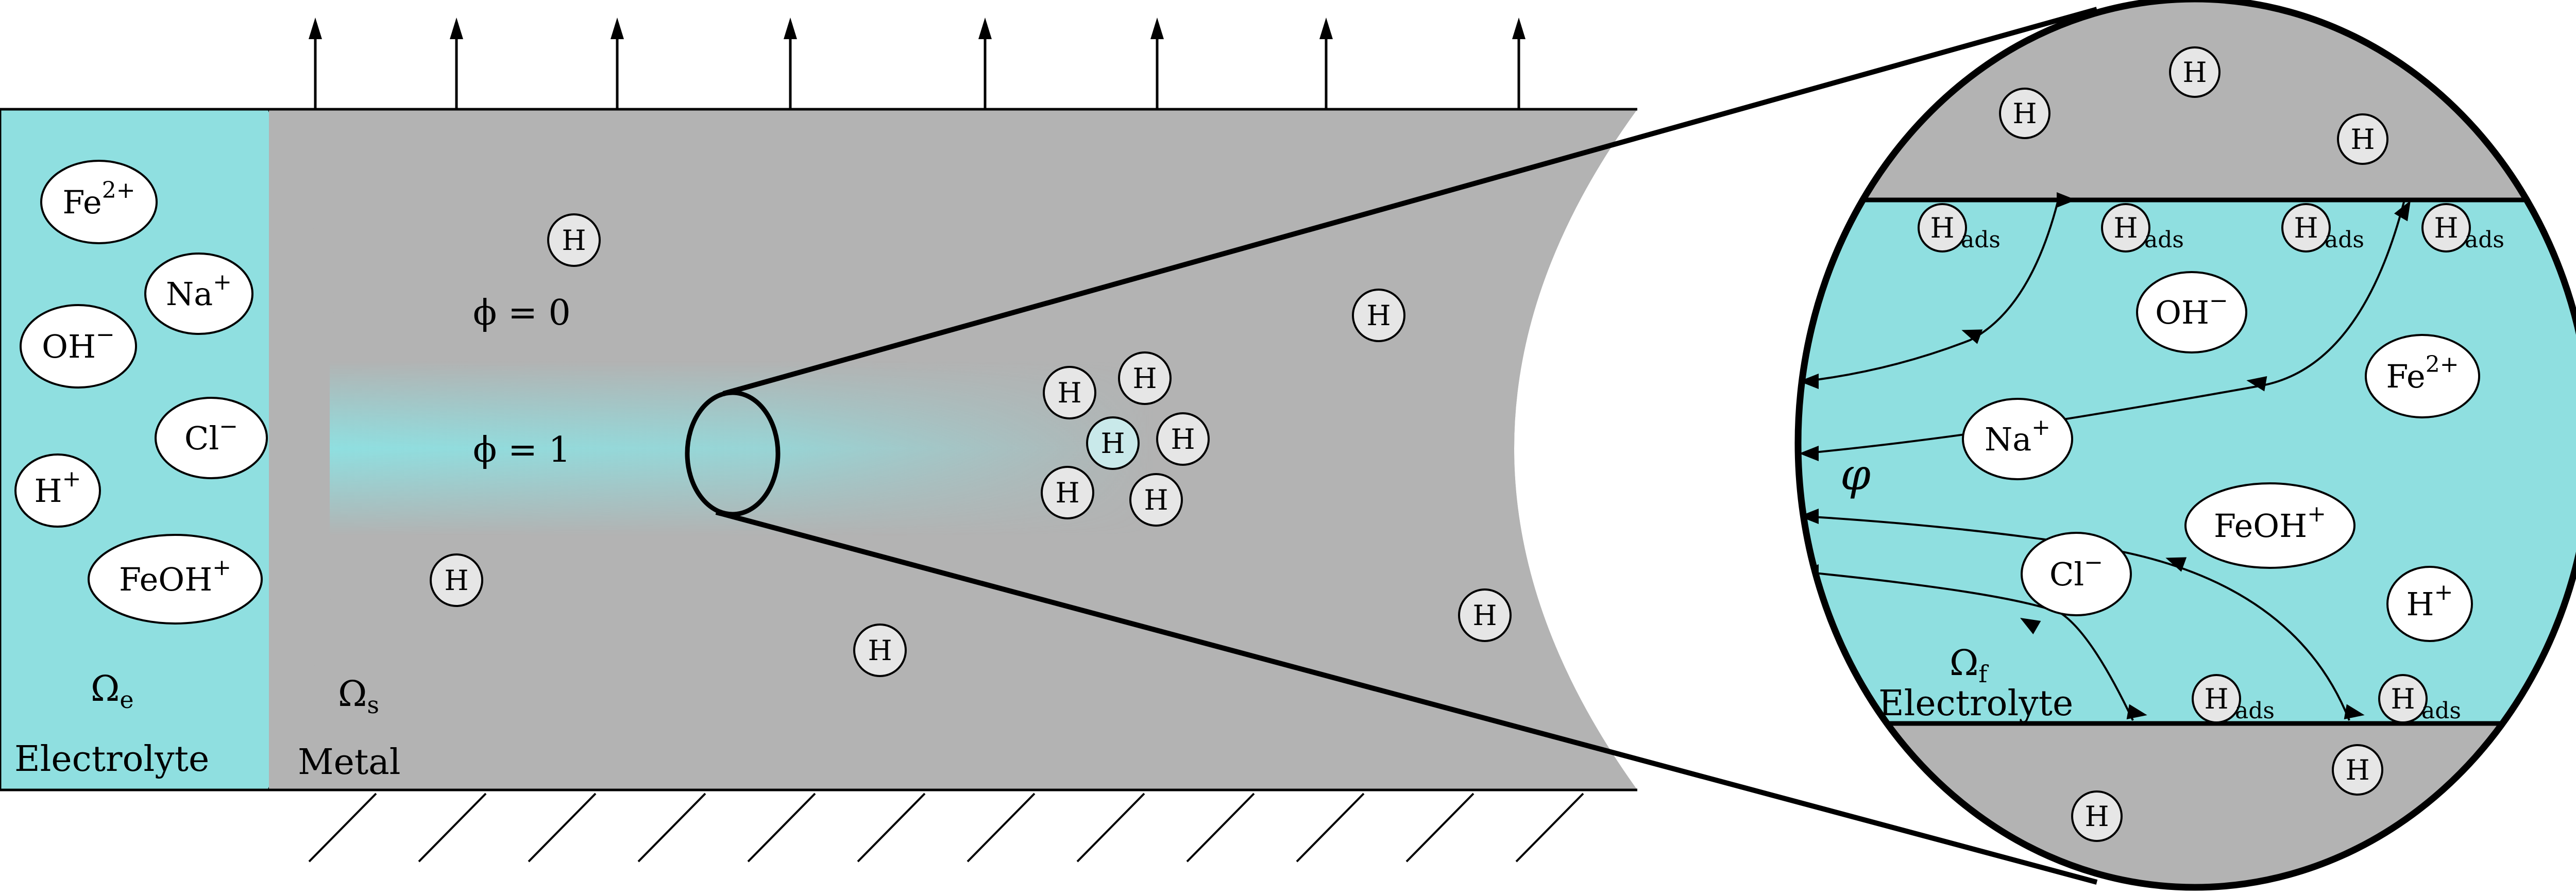 The height and width of the screenshot is (893, 2576). I want to click on zoom-ion: OH−, so click(2191, 312).